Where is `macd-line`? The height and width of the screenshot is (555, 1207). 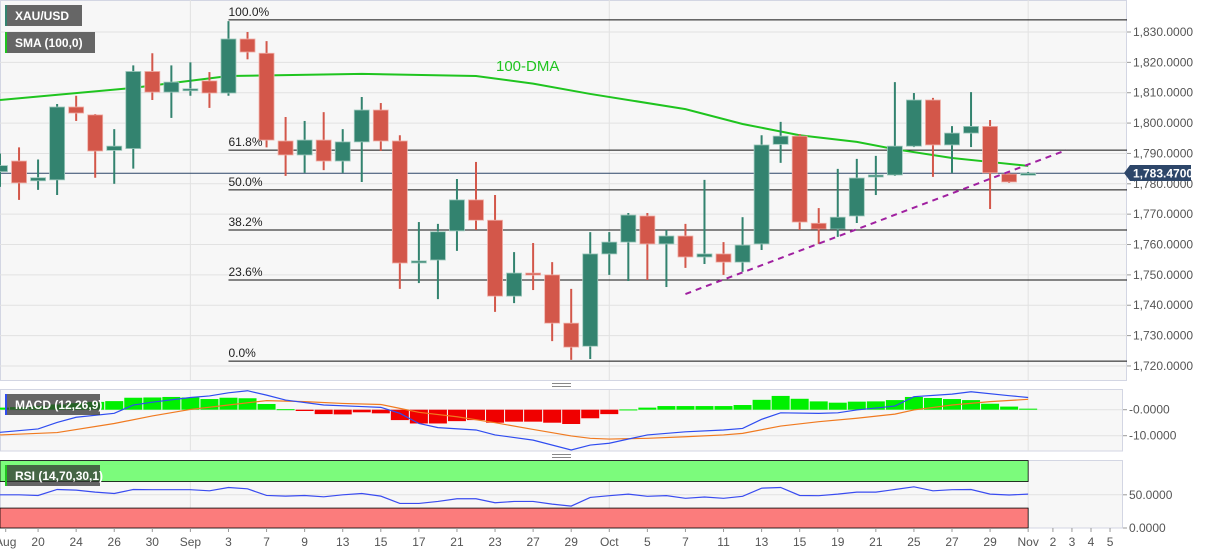
macd-line is located at coordinates (514, 420).